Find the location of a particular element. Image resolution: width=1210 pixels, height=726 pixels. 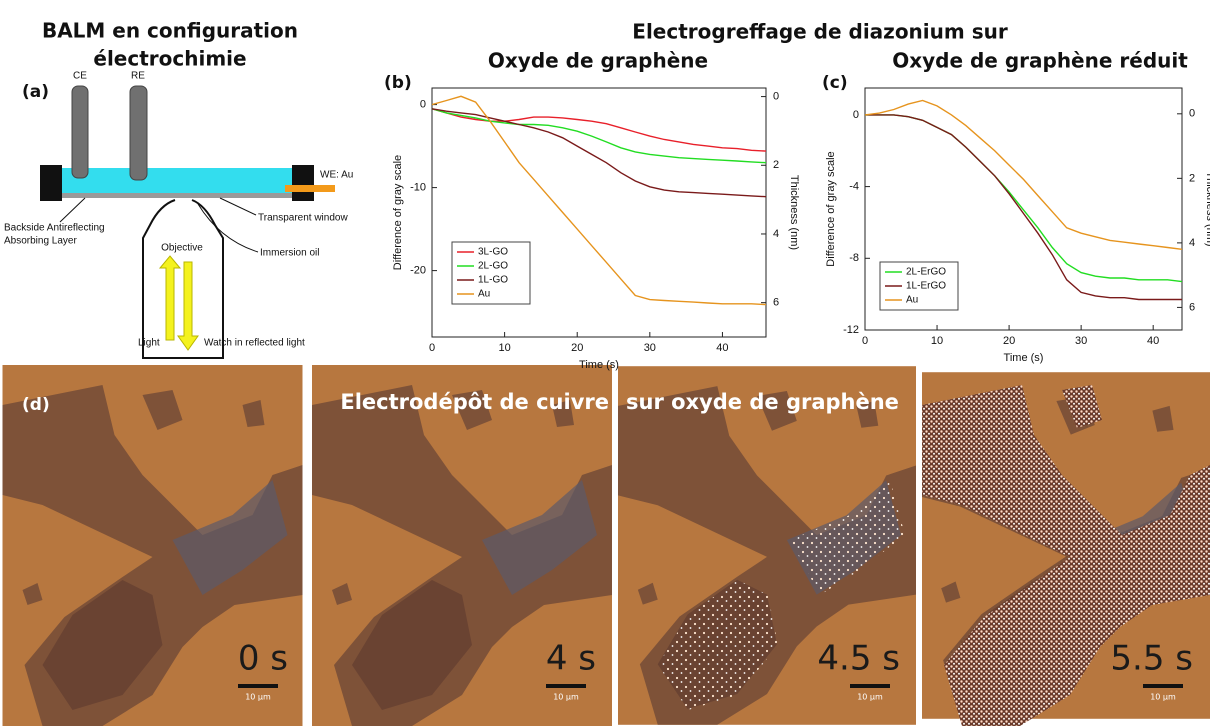

label: CE is located at coordinates (80, 76).